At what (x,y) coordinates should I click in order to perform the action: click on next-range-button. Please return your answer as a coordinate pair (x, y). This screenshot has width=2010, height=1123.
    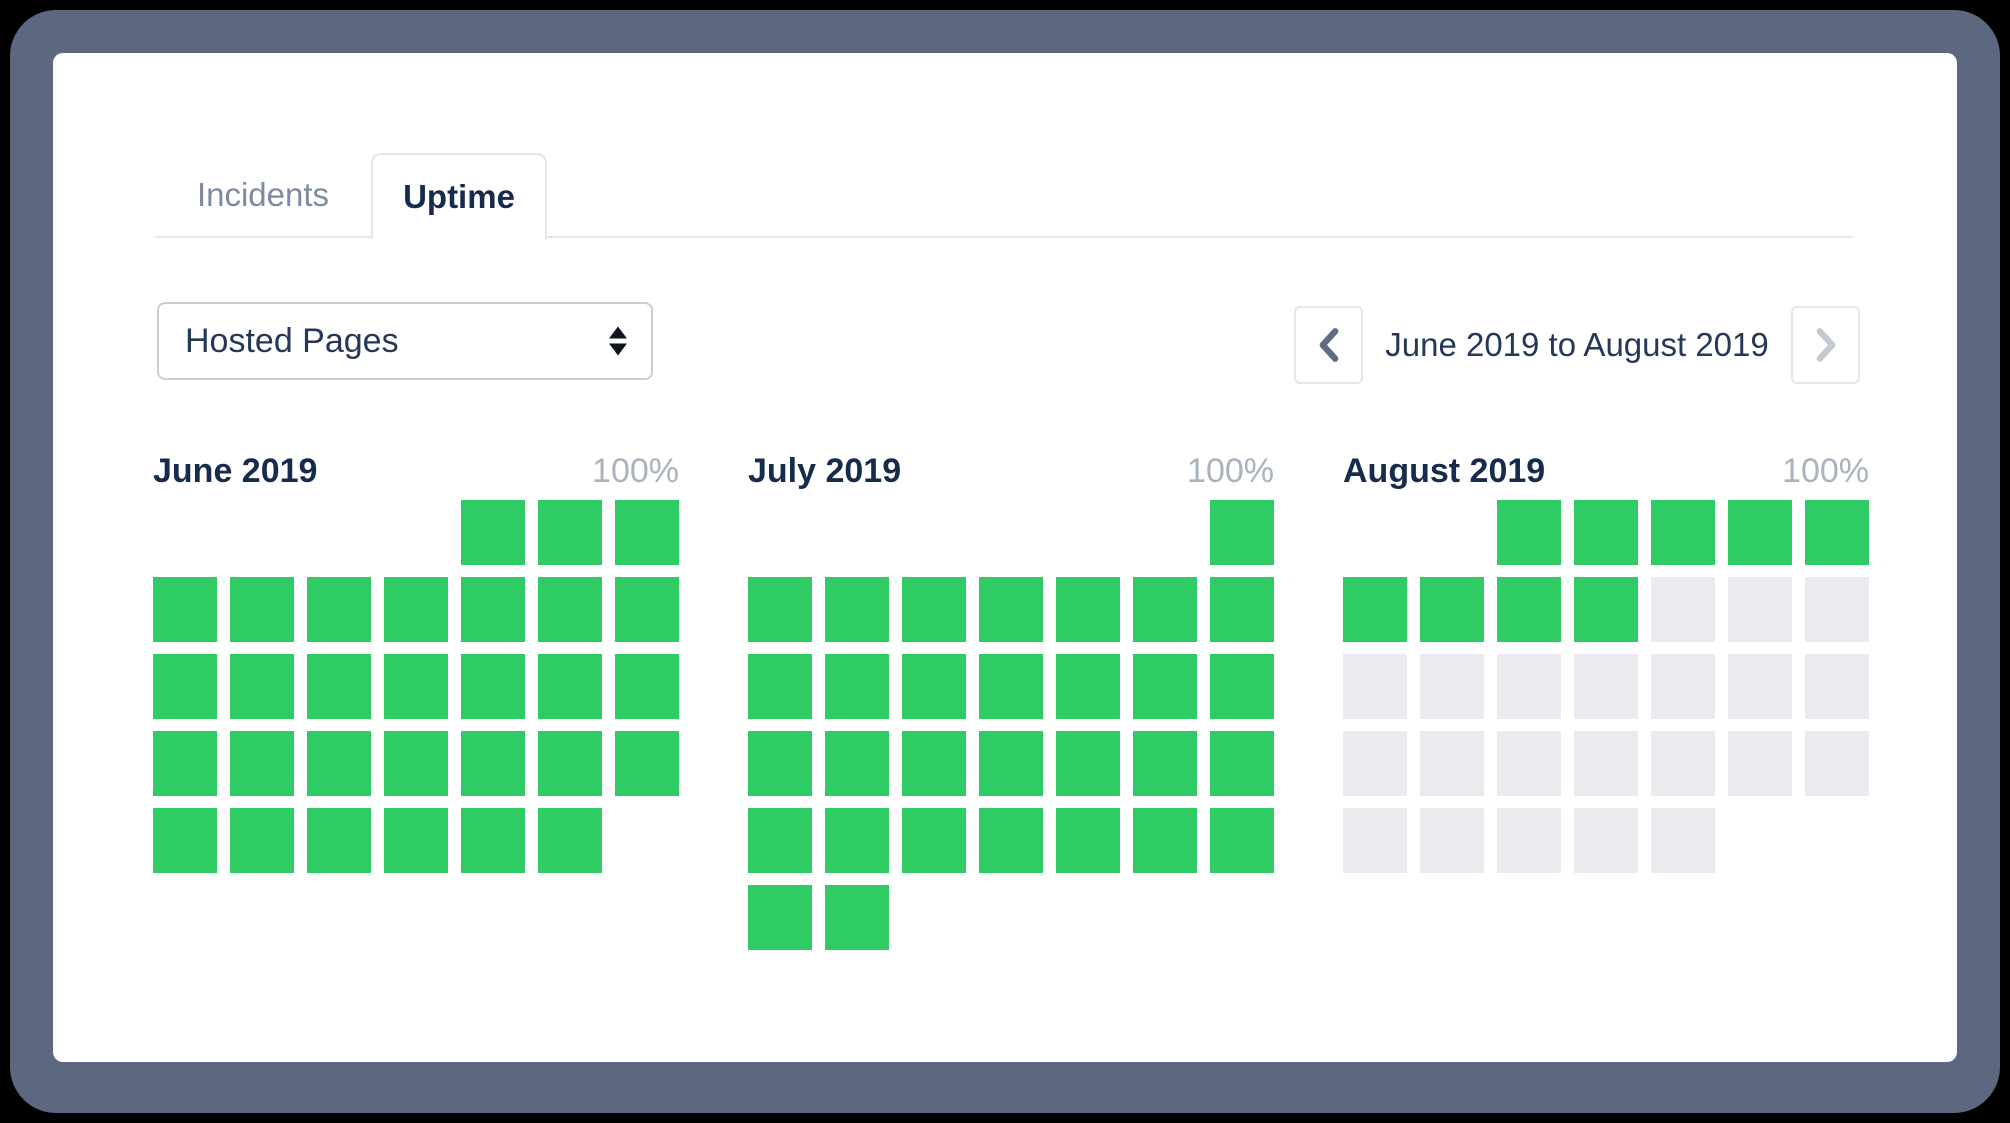
    Looking at the image, I should click on (1825, 345).